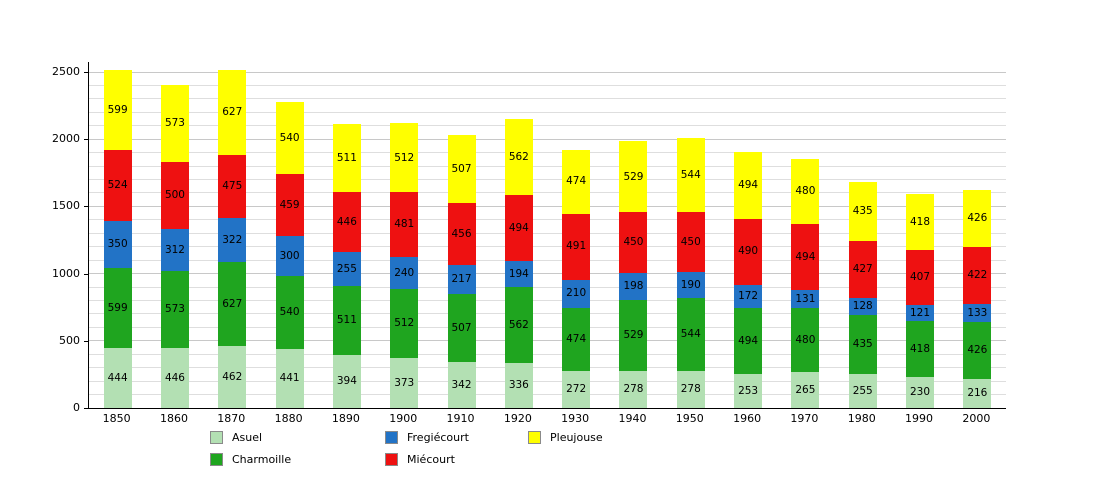 This screenshot has height=500, width=1100. I want to click on segment-value-label: 407, so click(920, 277).